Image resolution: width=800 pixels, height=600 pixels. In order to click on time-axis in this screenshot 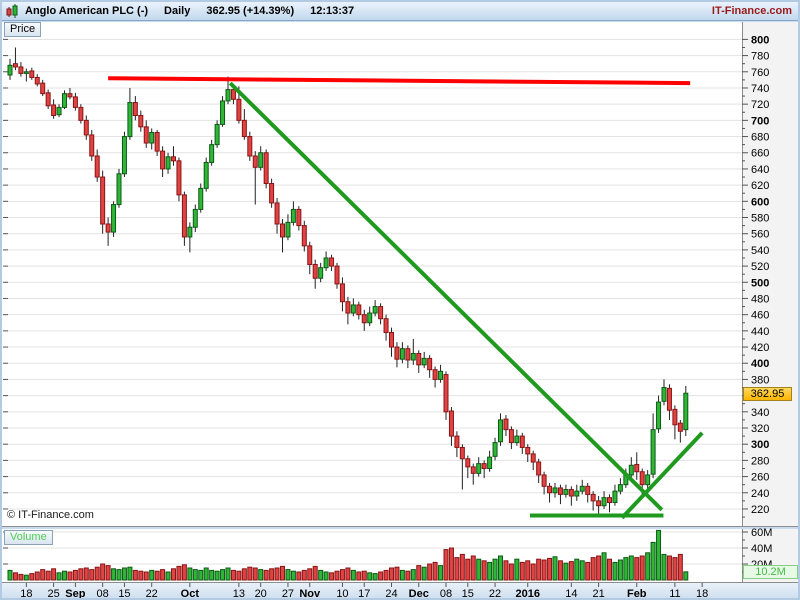, I will do `click(400, 590)`.